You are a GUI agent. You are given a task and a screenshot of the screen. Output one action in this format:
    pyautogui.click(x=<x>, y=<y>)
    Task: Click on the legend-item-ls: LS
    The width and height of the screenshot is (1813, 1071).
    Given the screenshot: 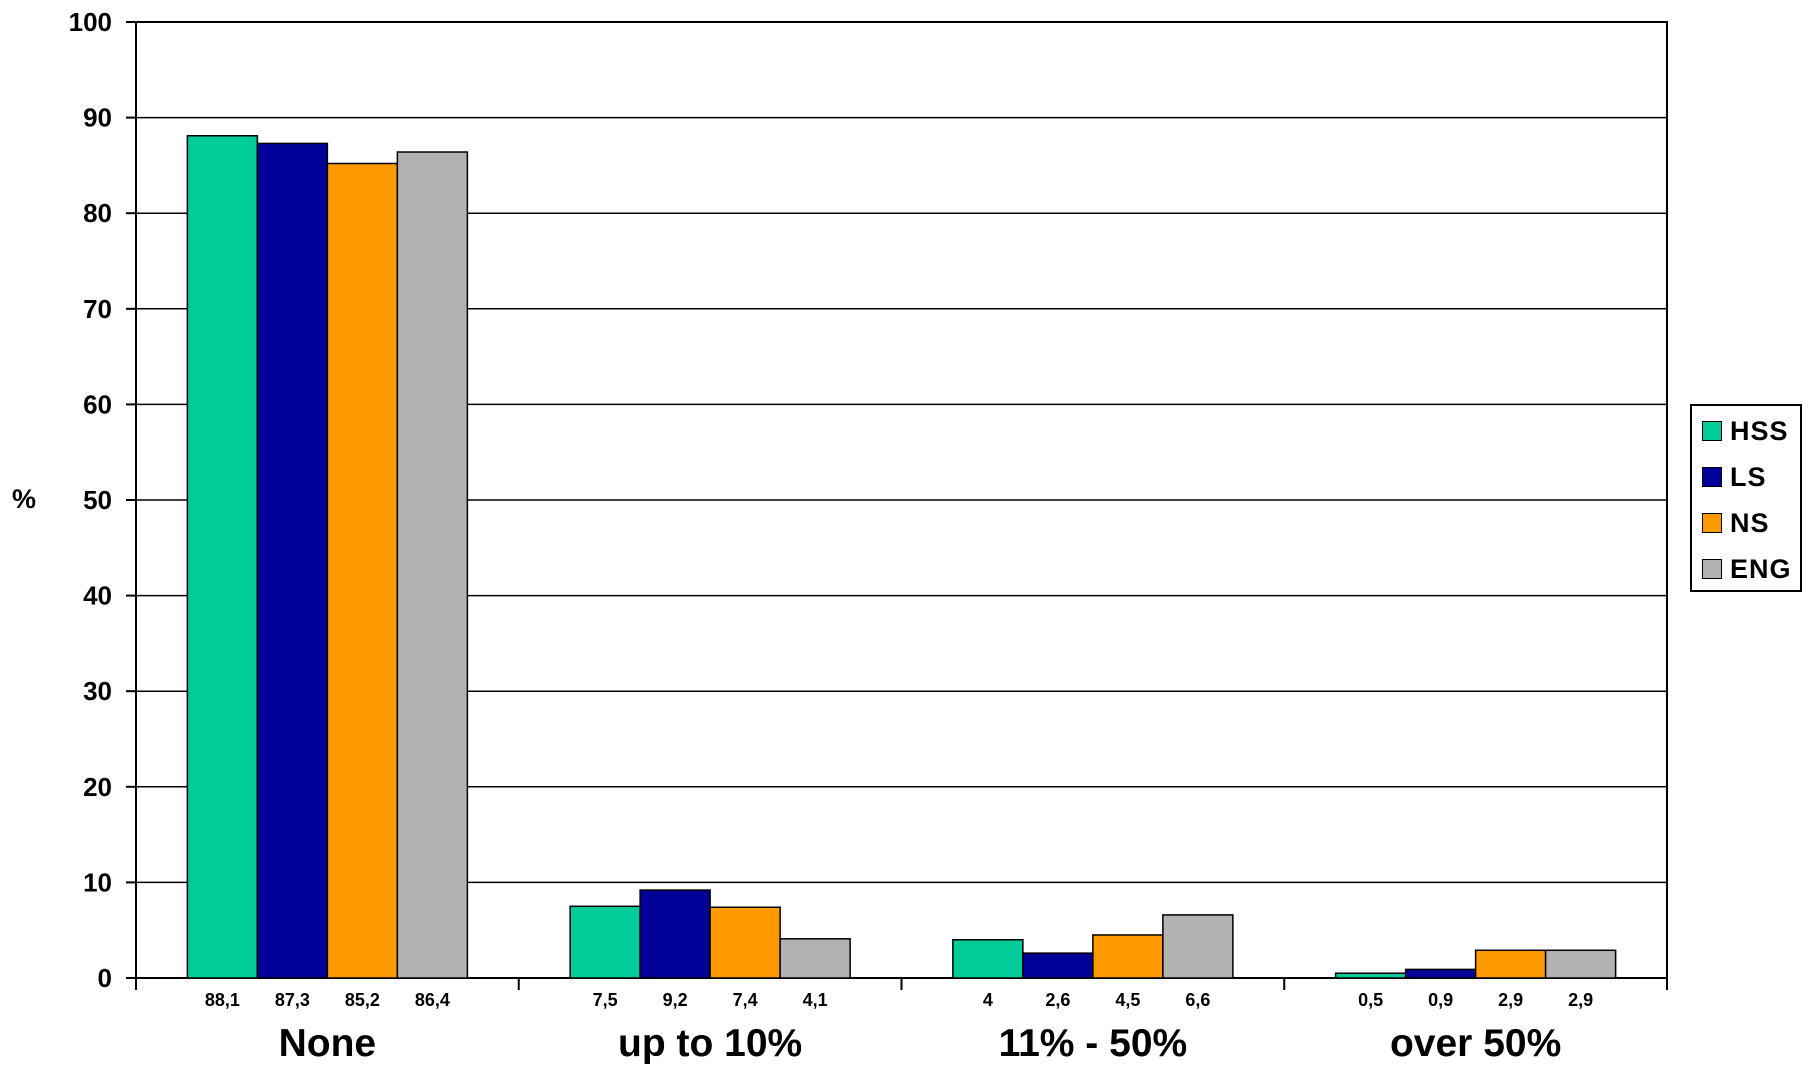 What is the action you would take?
    pyautogui.click(x=1734, y=477)
    